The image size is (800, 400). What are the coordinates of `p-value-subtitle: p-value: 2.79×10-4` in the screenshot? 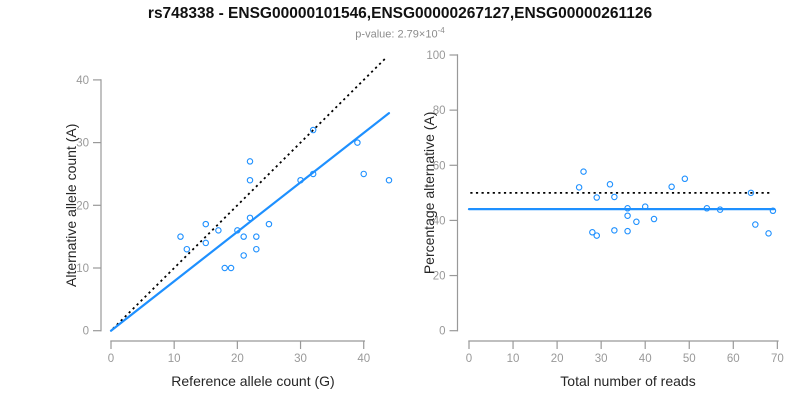 It's located at (400, 33).